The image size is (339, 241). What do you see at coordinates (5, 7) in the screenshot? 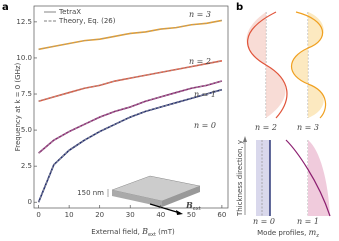
I see `panel-label: a` at bounding box center [5, 7].